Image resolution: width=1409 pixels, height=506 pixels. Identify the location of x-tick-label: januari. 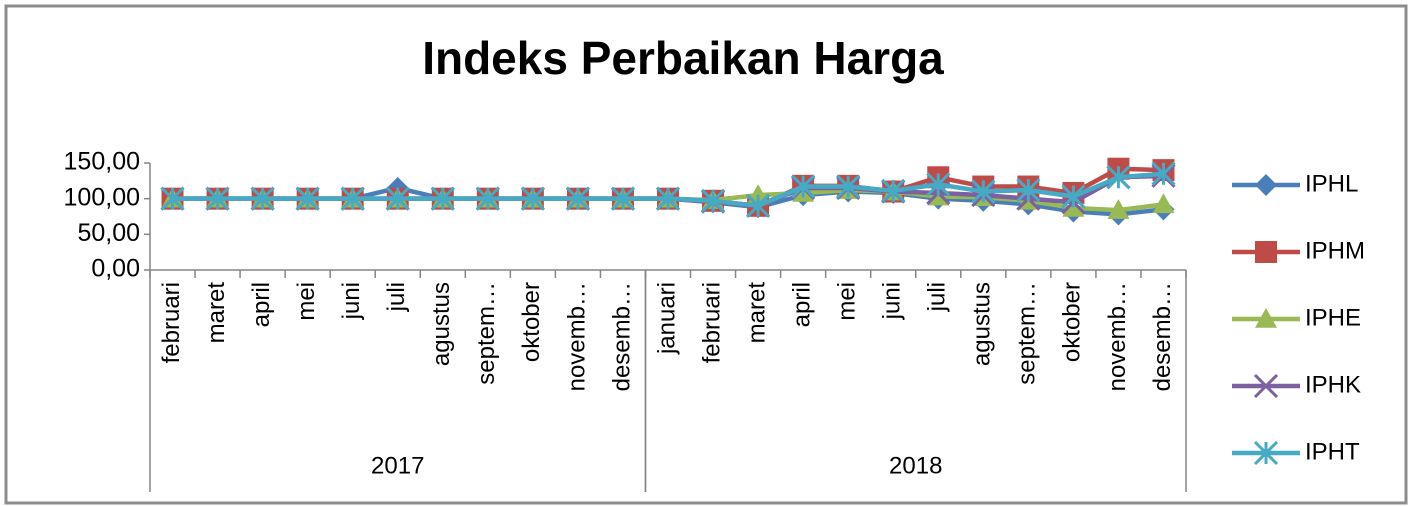
(666, 318).